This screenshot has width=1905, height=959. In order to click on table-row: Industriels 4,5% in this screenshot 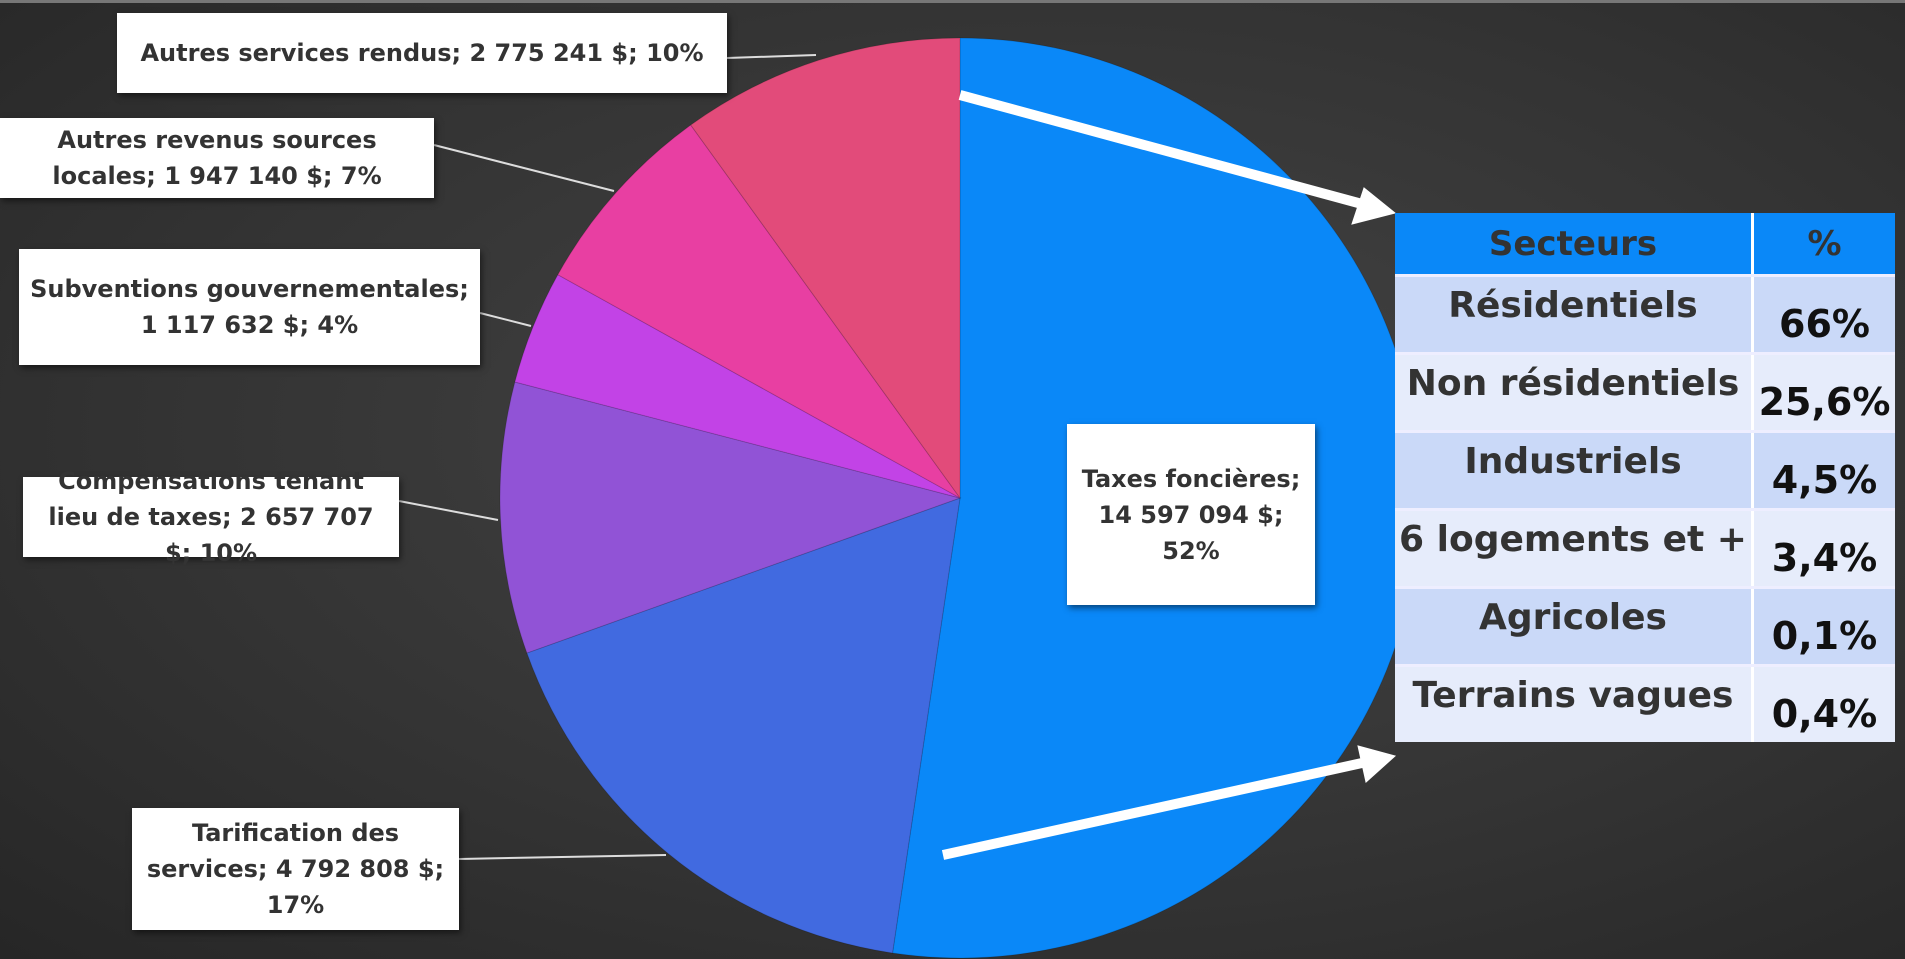, I will do `click(1645, 469)`.